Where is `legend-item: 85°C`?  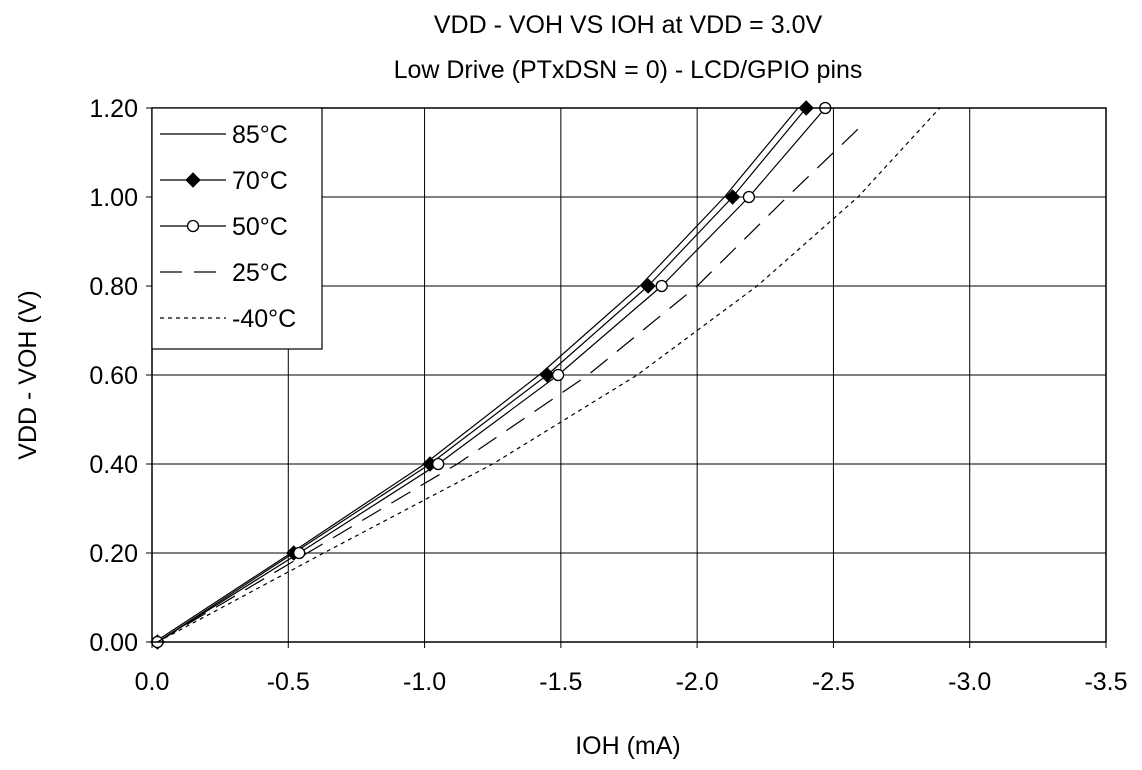
legend-item: 85°C is located at coordinates (224, 135).